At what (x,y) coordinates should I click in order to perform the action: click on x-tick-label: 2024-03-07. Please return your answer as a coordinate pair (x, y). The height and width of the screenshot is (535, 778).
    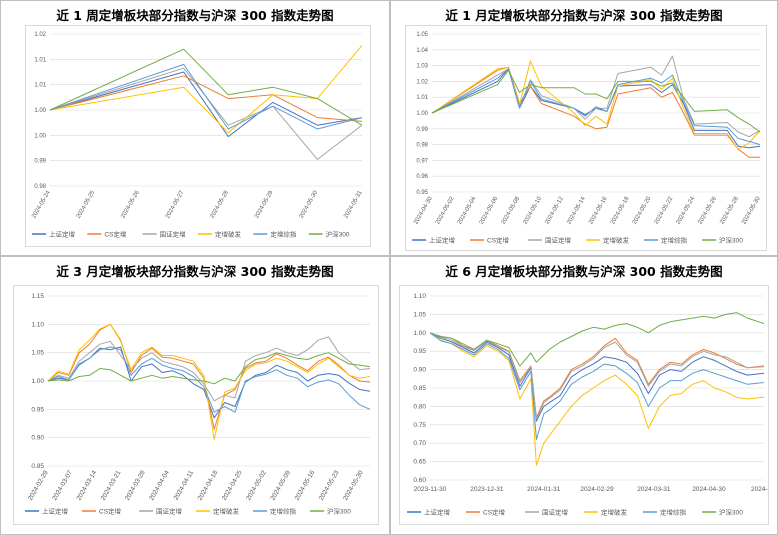
    Looking at the image, I should click on (62, 485).